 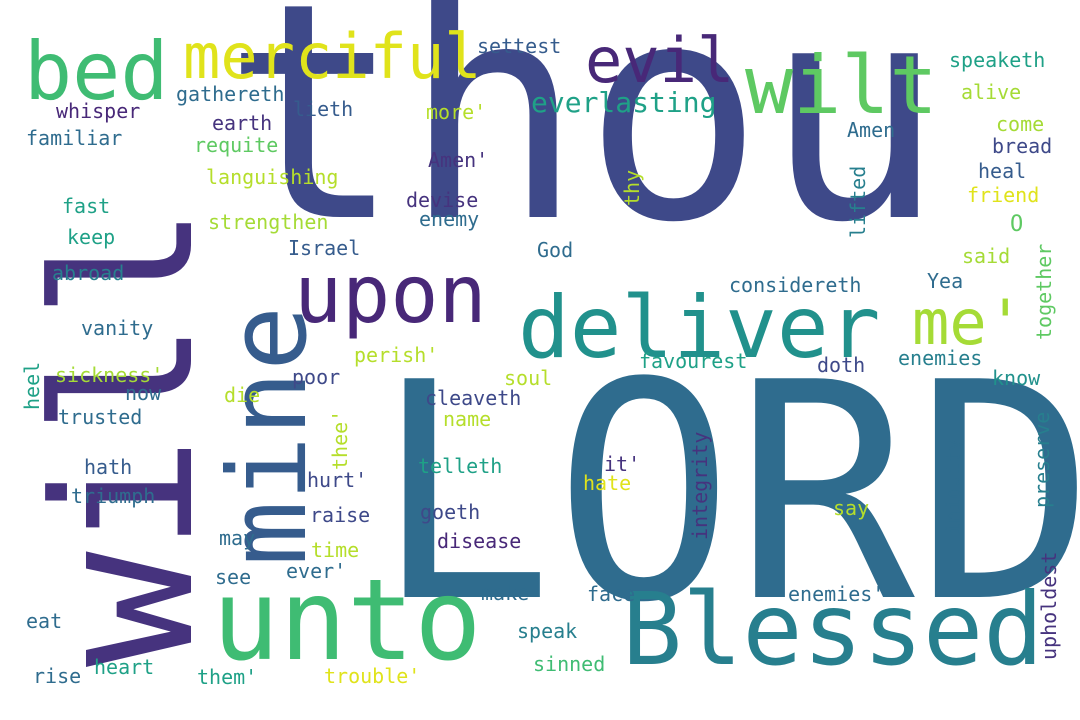 What do you see at coordinates (32, 385) in the screenshot?
I see `word-heel: heel` at bounding box center [32, 385].